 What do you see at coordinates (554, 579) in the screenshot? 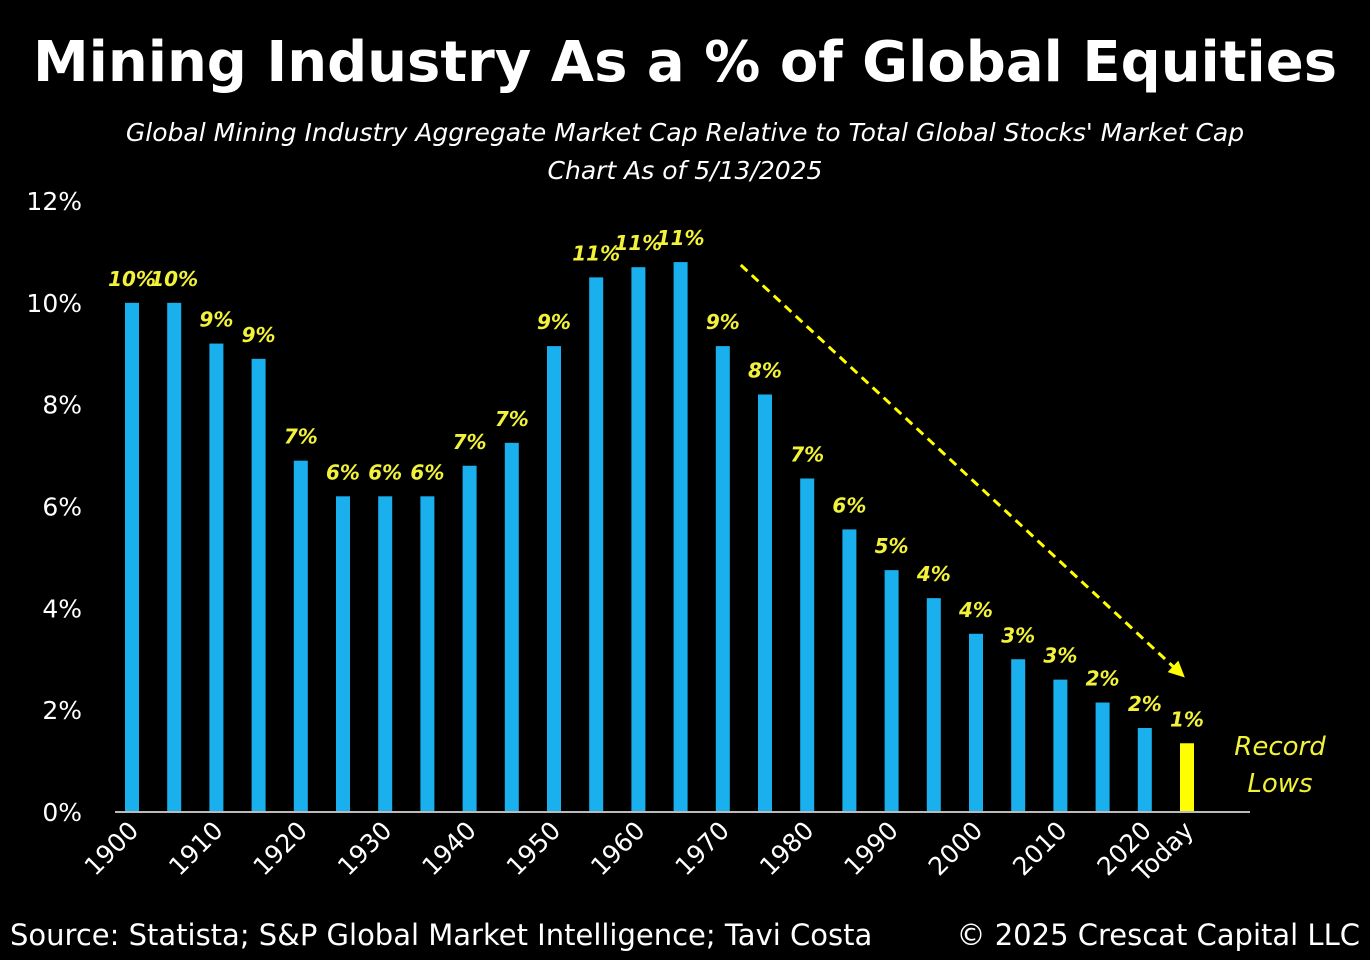
I see `bar-1950` at bounding box center [554, 579].